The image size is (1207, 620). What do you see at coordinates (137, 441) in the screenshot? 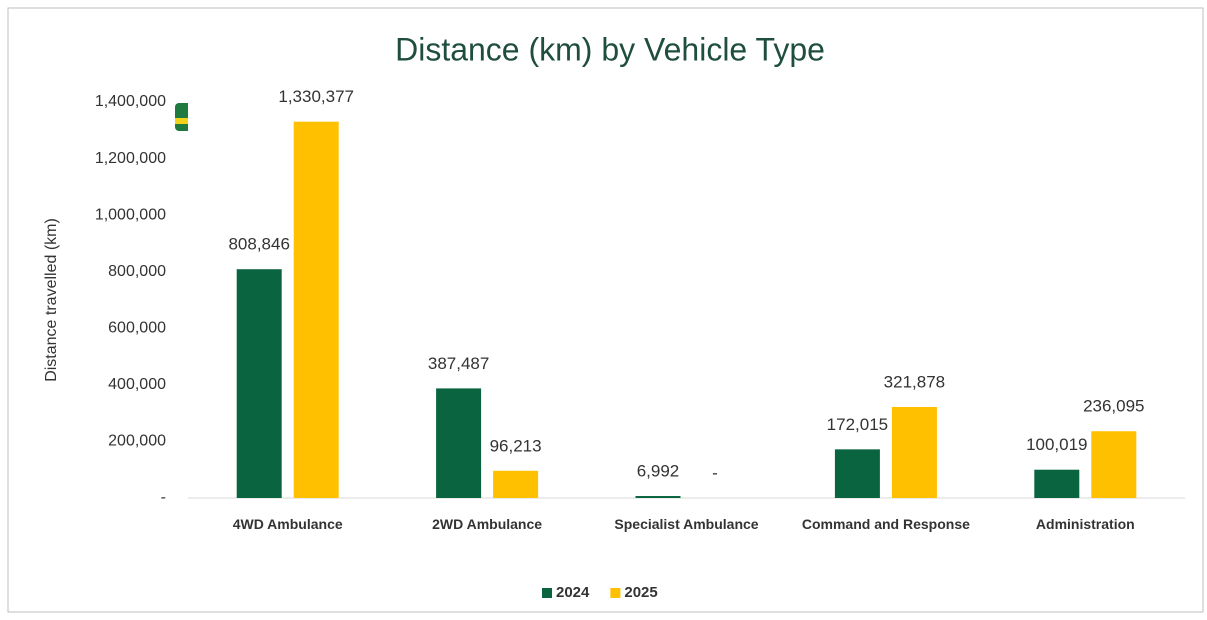
I see `y-tick-label: 200,000` at bounding box center [137, 441].